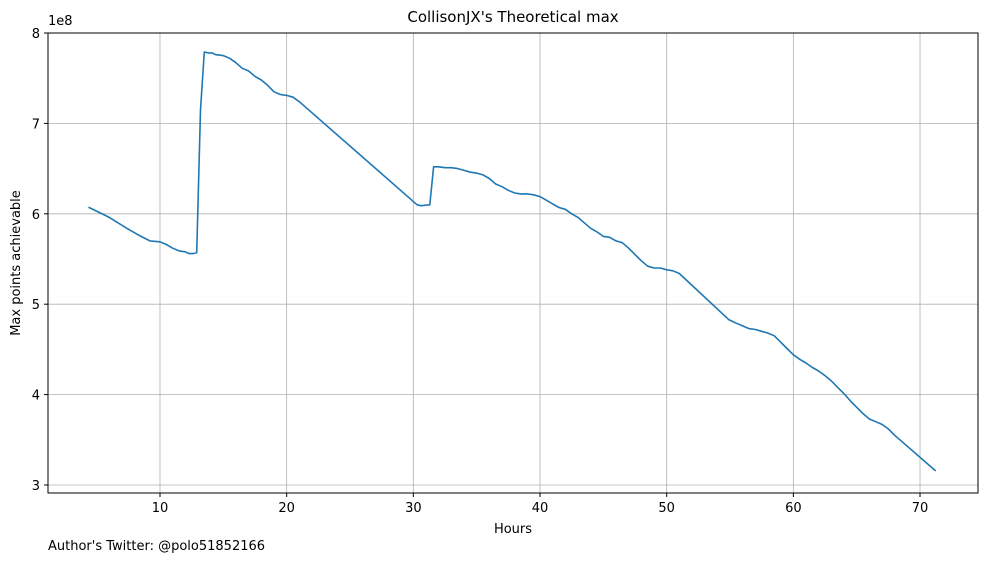 The image size is (988, 562). I want to click on y-scale-label: 1e8, so click(60, 21).